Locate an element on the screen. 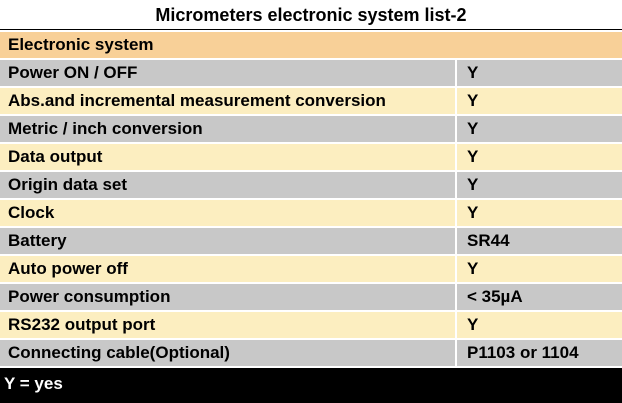 Image resolution: width=622 pixels, height=403 pixels. row-label: Clock is located at coordinates (227, 213).